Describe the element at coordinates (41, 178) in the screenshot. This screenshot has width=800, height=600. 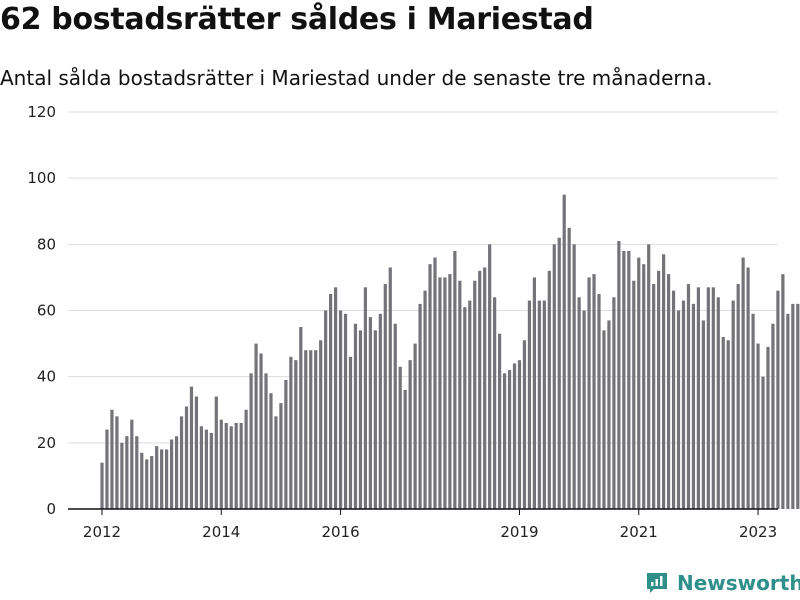
I see `y-tick-label: 100` at that location.